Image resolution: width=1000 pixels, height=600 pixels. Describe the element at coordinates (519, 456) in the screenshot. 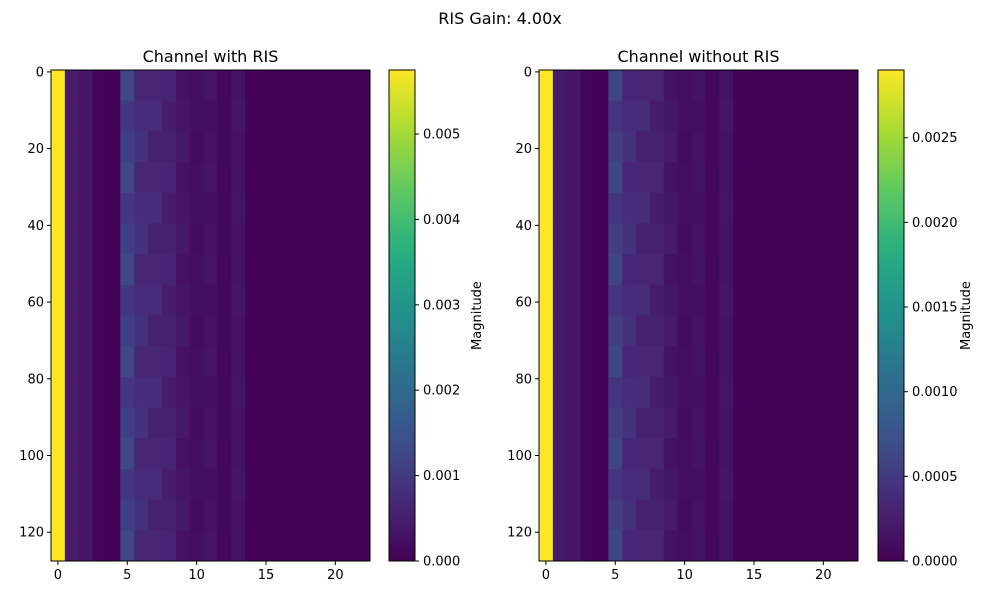

I see `y-tick-label: 100` at that location.